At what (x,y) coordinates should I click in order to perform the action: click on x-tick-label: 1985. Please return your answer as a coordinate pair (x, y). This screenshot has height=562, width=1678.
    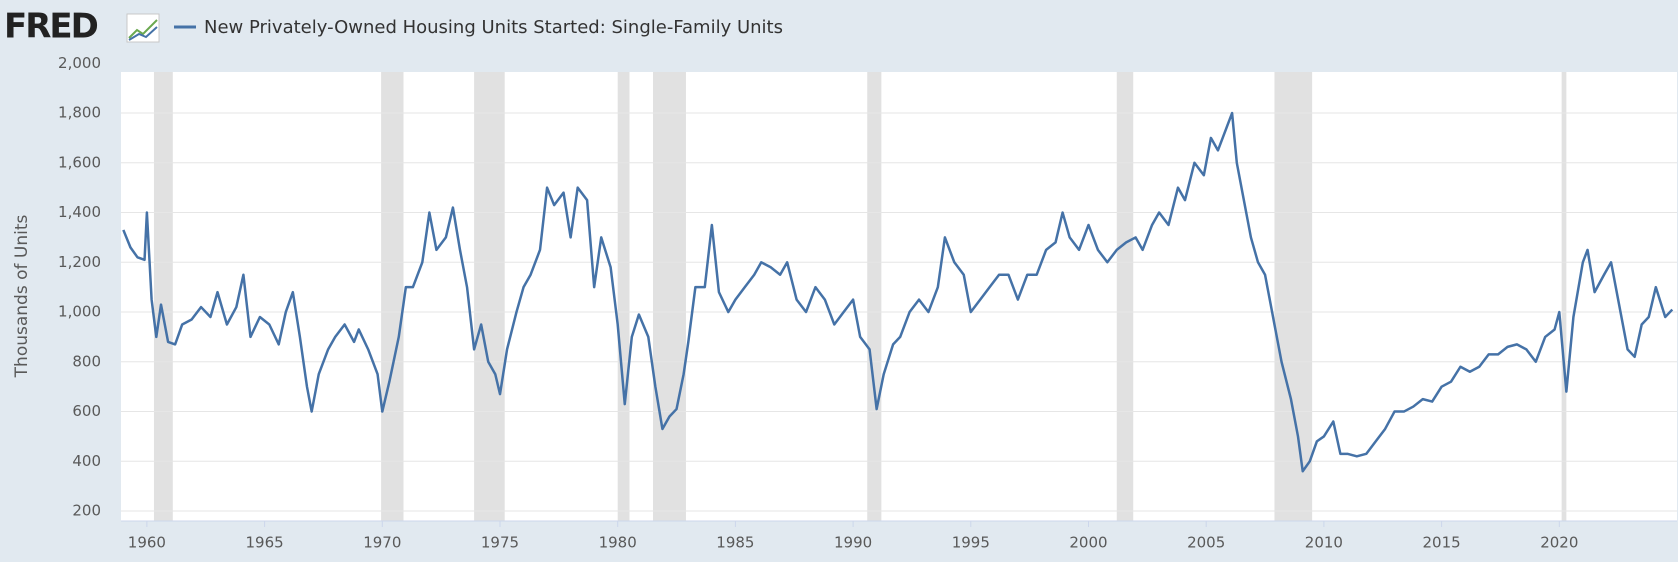
    Looking at the image, I should click on (735, 543).